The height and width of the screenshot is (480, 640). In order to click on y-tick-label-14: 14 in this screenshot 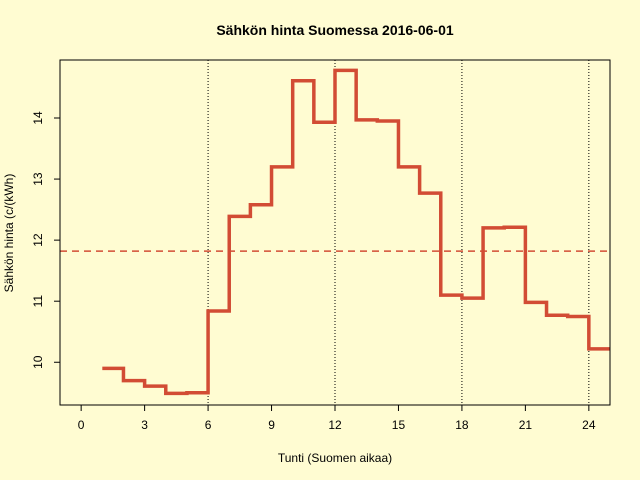, I will do `click(38, 118)`.